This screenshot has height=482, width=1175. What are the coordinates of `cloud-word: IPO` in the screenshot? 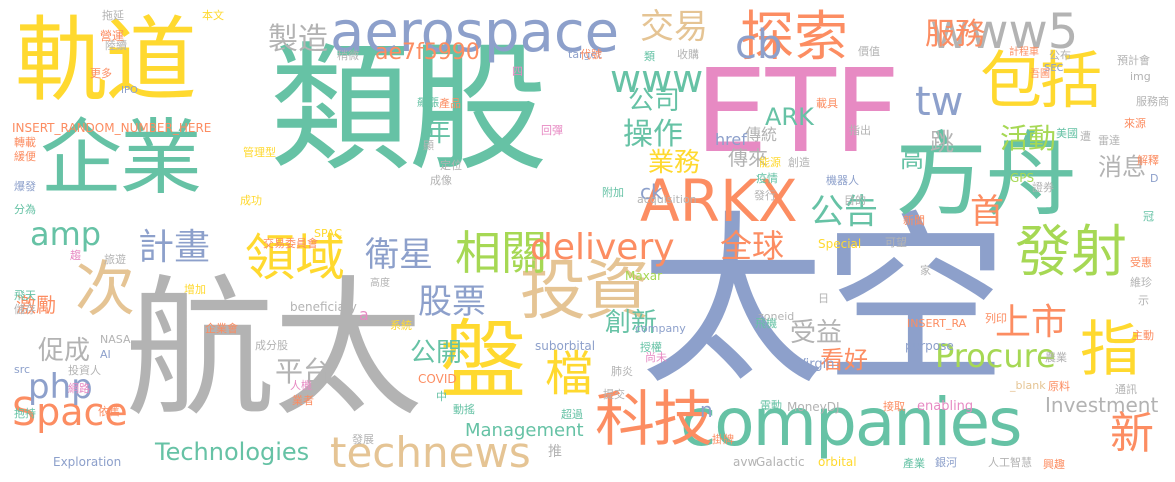 It's located at (129, 90).